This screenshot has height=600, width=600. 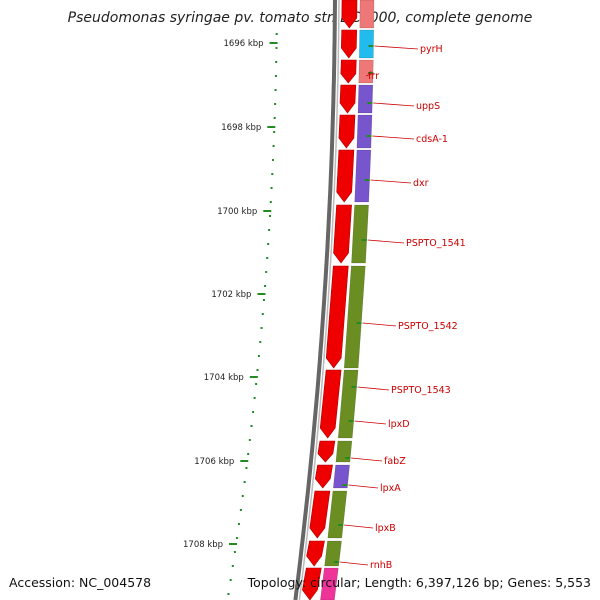 I want to click on gene-label: frr, so click(x=373, y=76).